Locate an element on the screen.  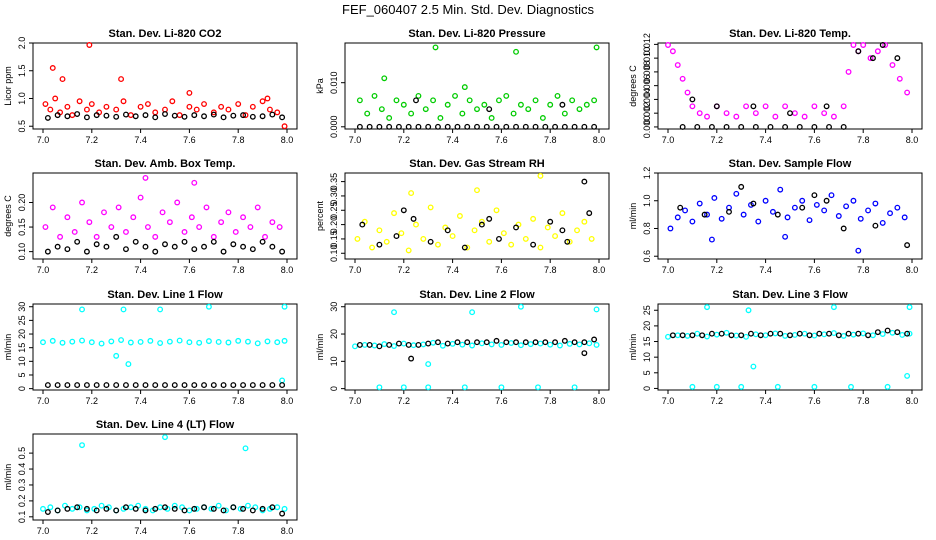
y-tick-label: 0.3 is located at coordinates (22, 485).